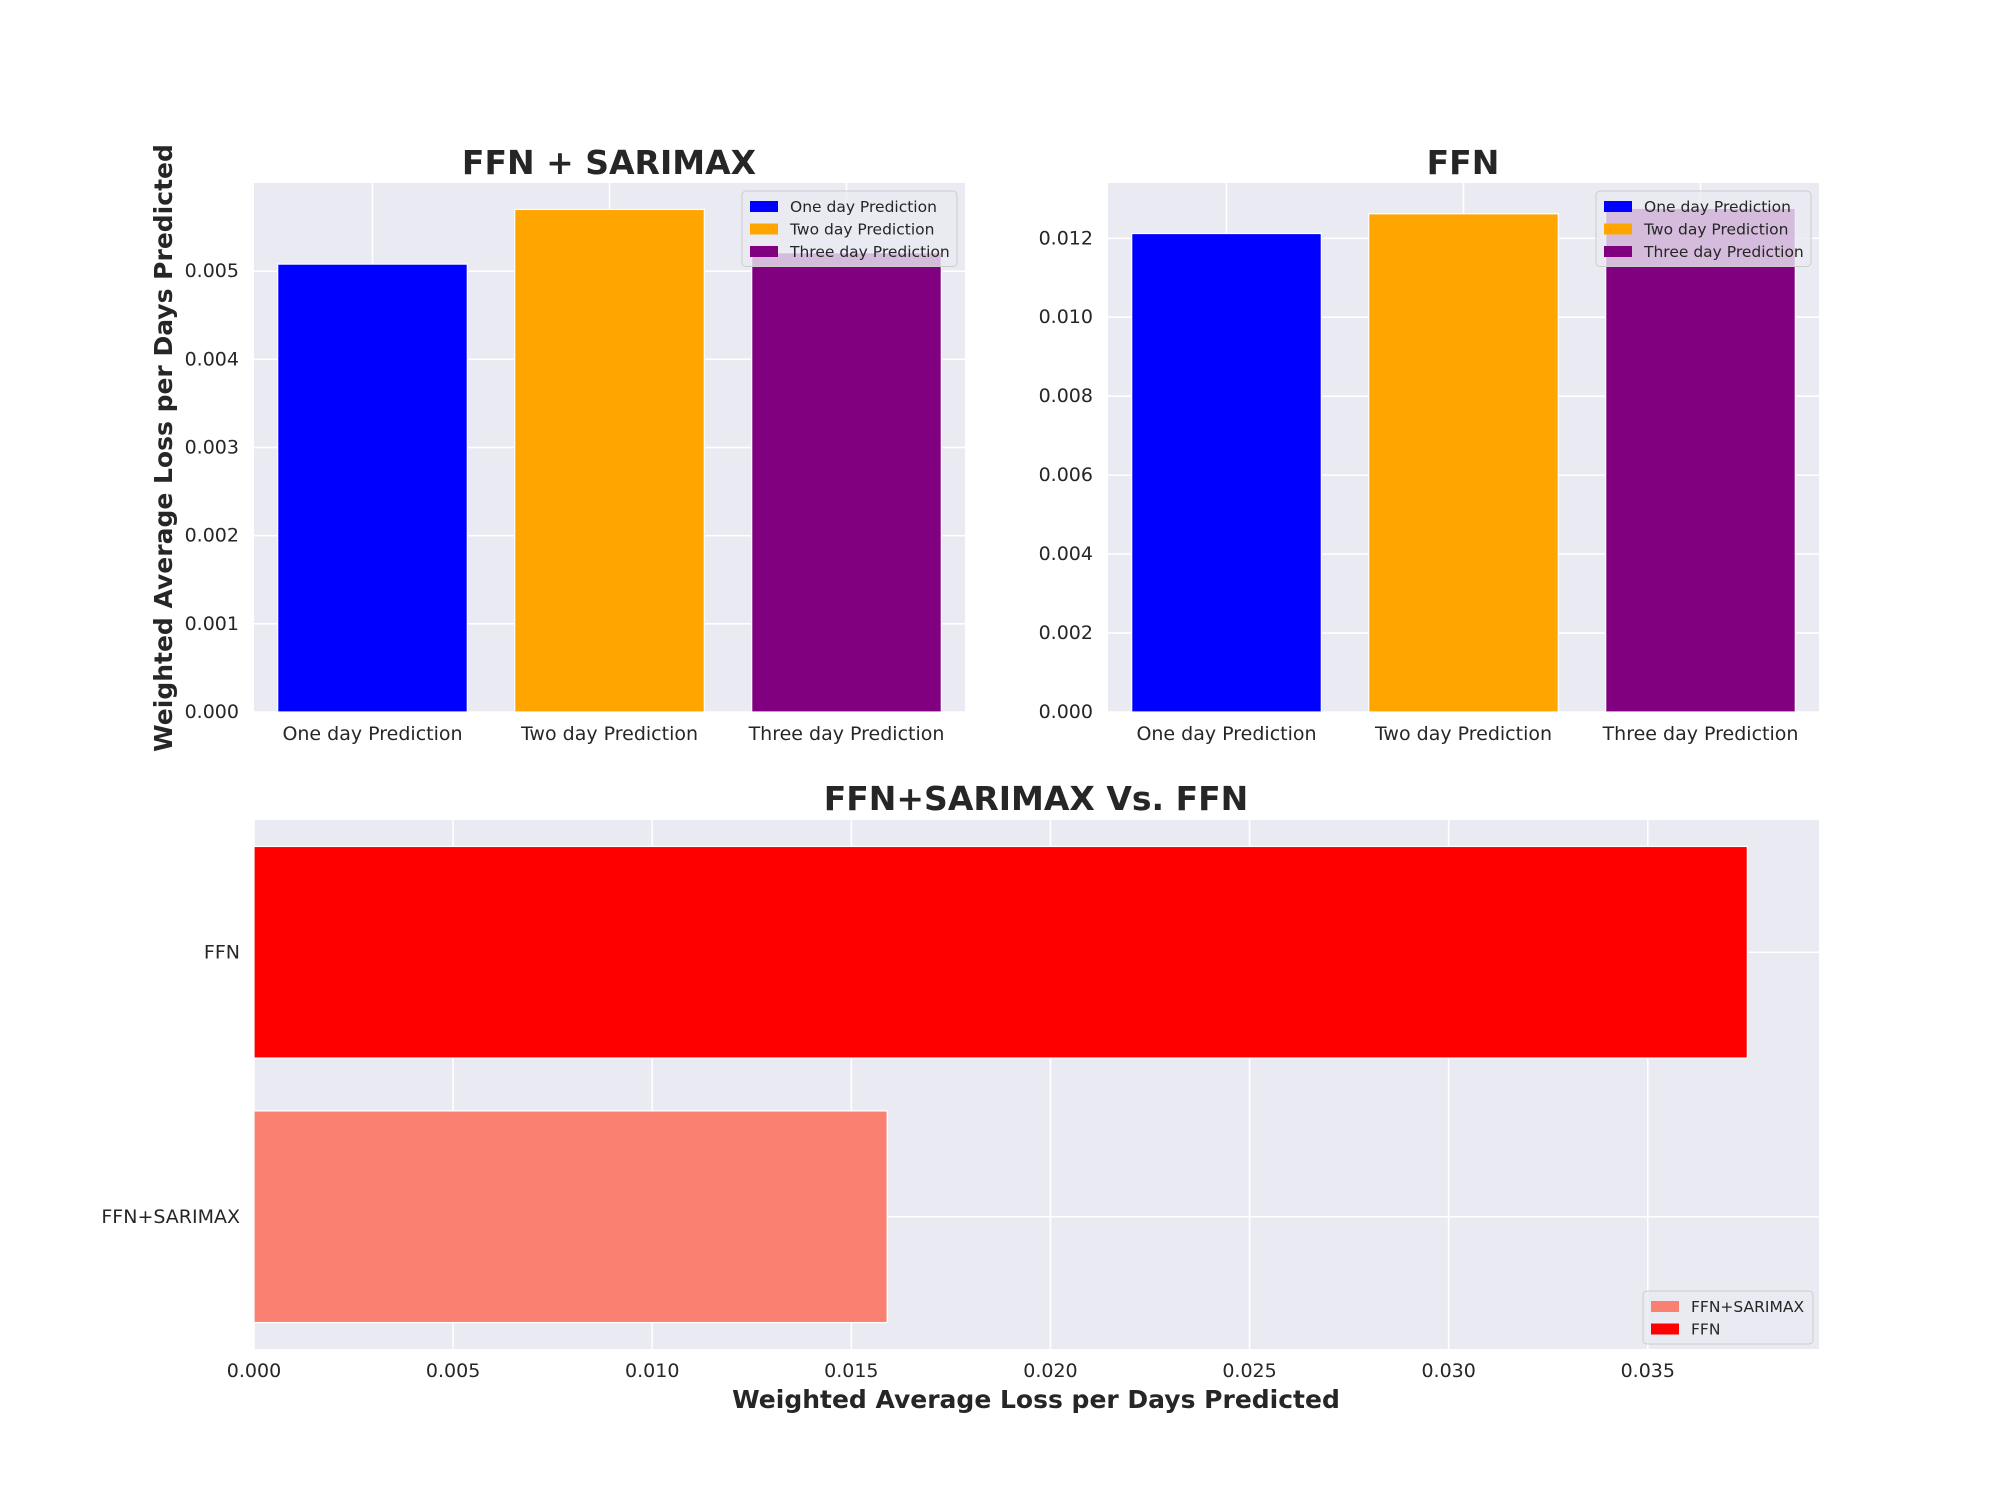 The height and width of the screenshot is (1500, 2000). I want to click on x-tick-label: 0.010, so click(652, 1371).